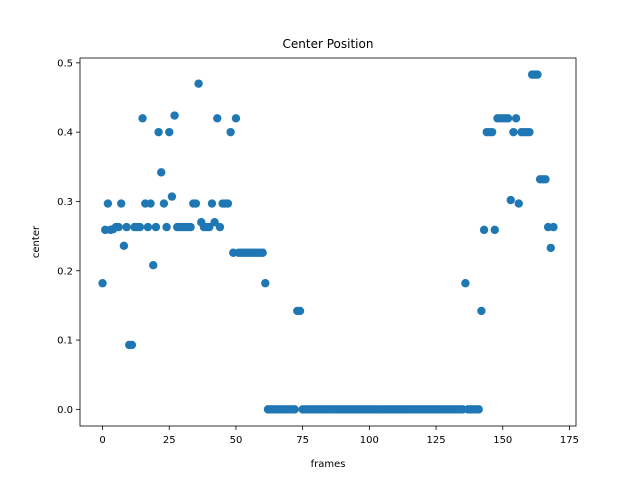 The width and height of the screenshot is (640, 480). What do you see at coordinates (65, 202) in the screenshot?
I see `y-tick-label: 0.3` at bounding box center [65, 202].